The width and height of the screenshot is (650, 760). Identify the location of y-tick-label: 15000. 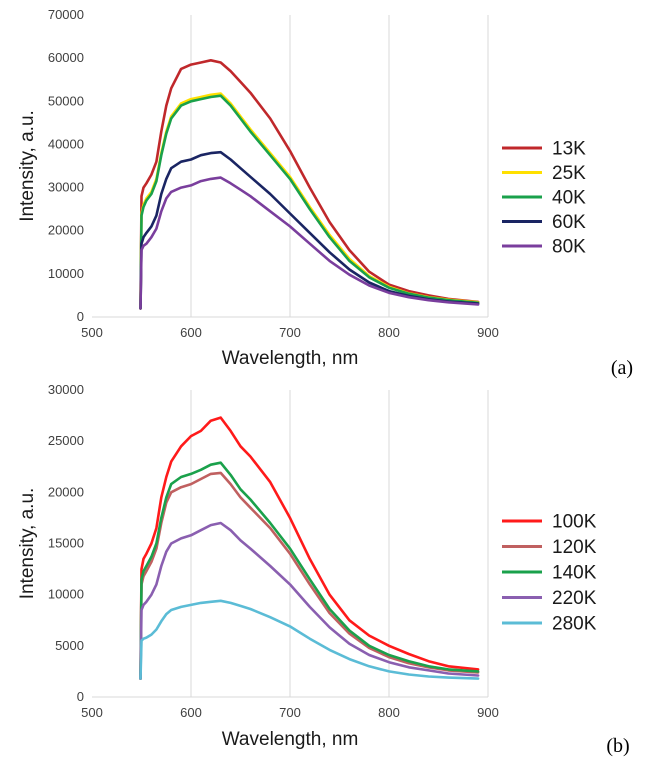
(66, 543).